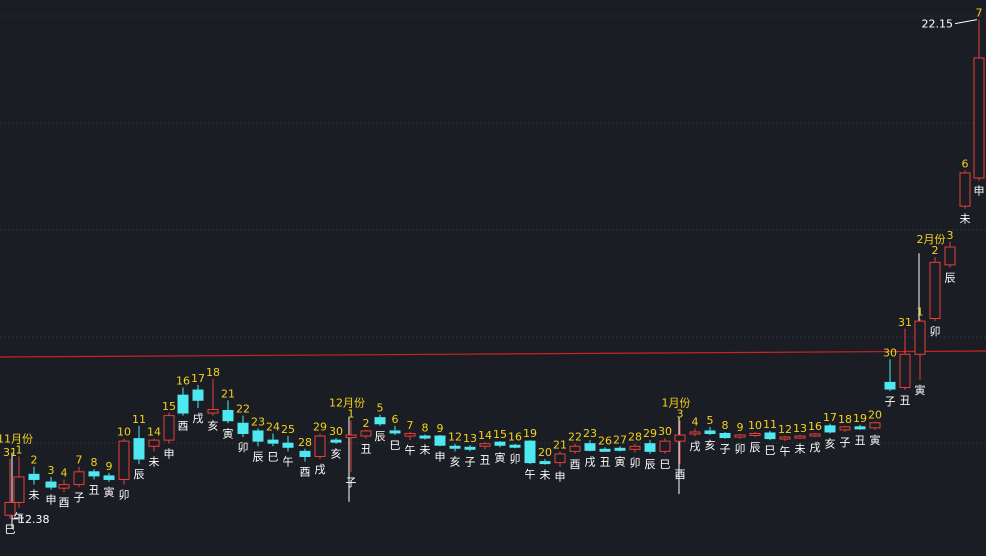 This screenshot has height=556, width=986. Describe the element at coordinates (860, 418) in the screenshot. I see `day-label: 19` at that location.